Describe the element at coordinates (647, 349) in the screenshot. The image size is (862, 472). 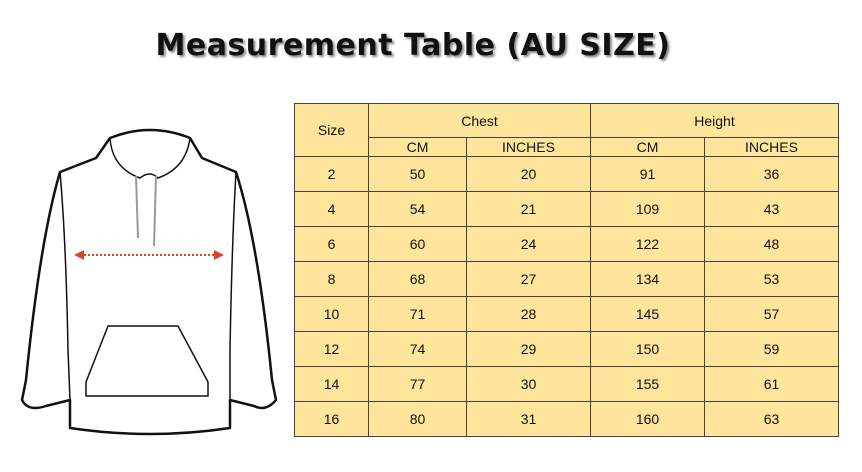
I see `height-cm-cell: 150` at that location.